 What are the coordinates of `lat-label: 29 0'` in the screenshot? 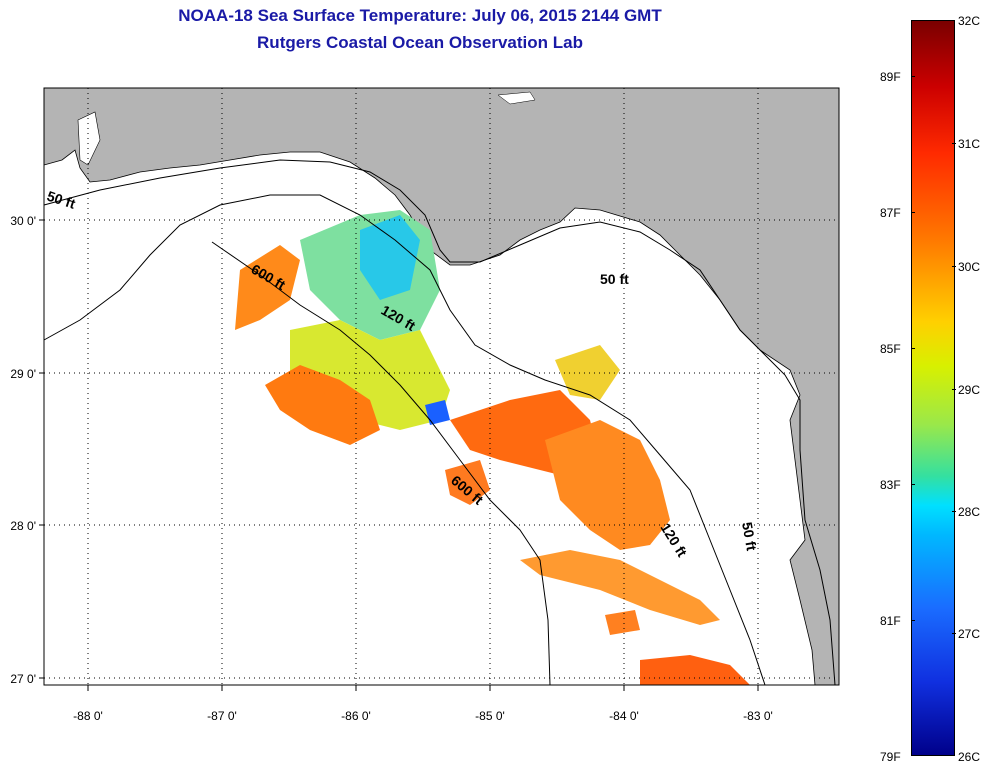 It's located at (23, 374).